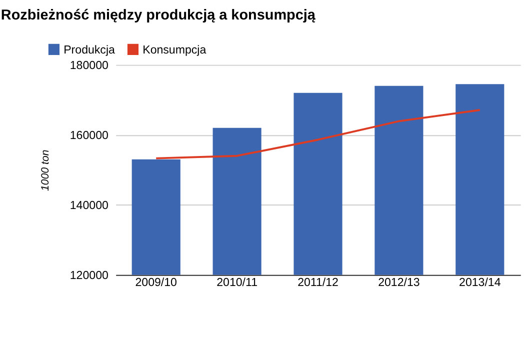 This screenshot has height=343, width=530. I want to click on x-tick-label: 2010/11, so click(237, 282).